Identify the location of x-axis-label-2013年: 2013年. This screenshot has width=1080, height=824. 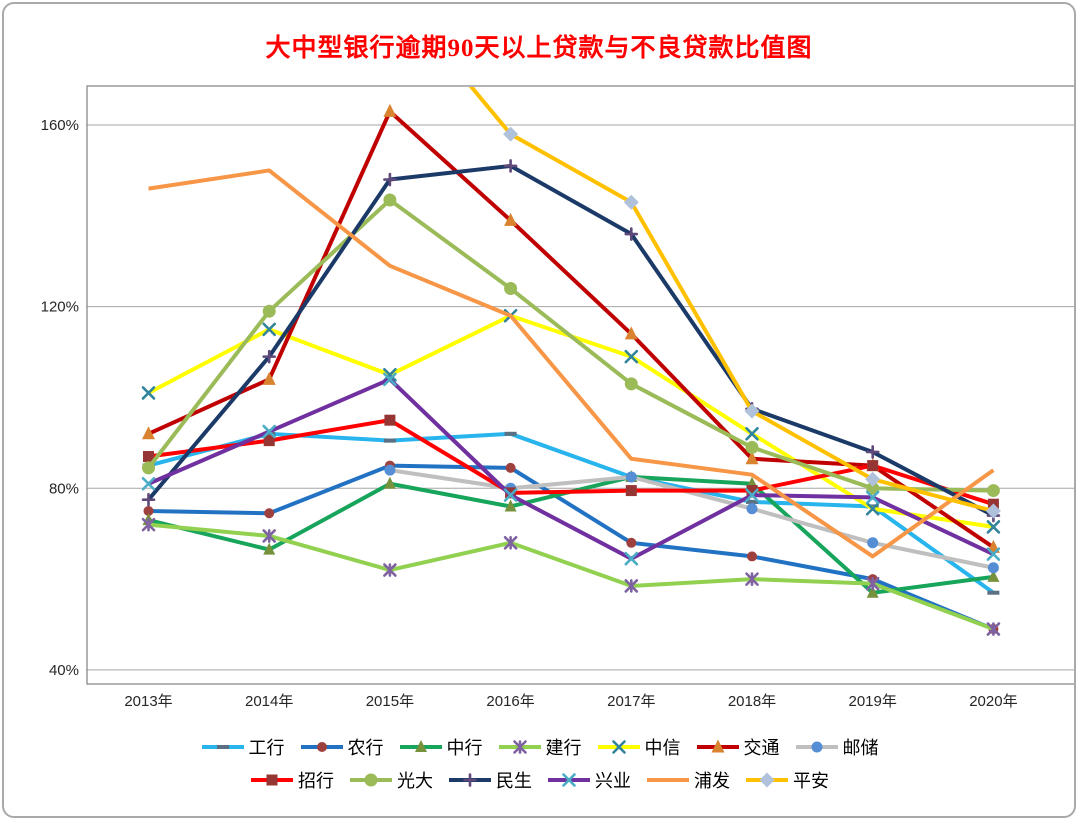
(148, 701).